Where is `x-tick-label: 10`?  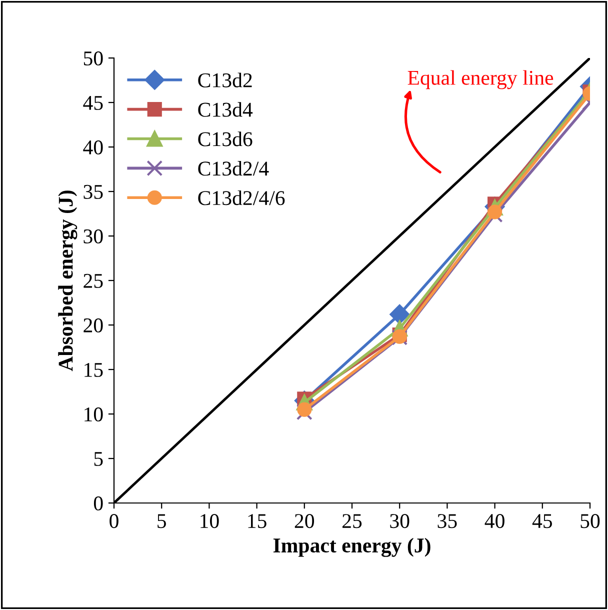
x-tick-label: 10 is located at coordinates (209, 521).